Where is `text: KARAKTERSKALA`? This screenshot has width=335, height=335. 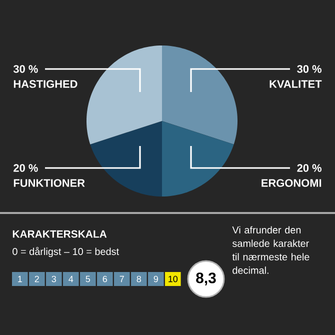
text: KARAKTERSKALA is located at coordinates (59, 234).